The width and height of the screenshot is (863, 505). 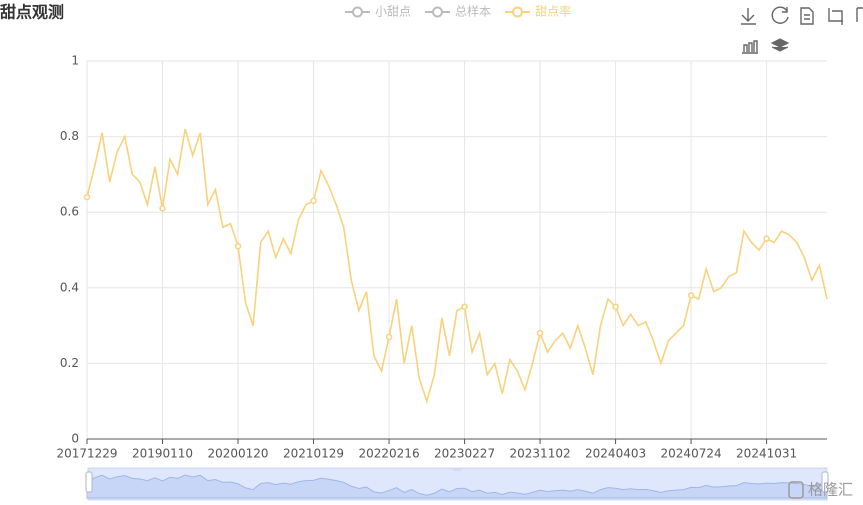 What do you see at coordinates (473, 11) in the screenshot?
I see `legend-label: 总样本` at bounding box center [473, 11].